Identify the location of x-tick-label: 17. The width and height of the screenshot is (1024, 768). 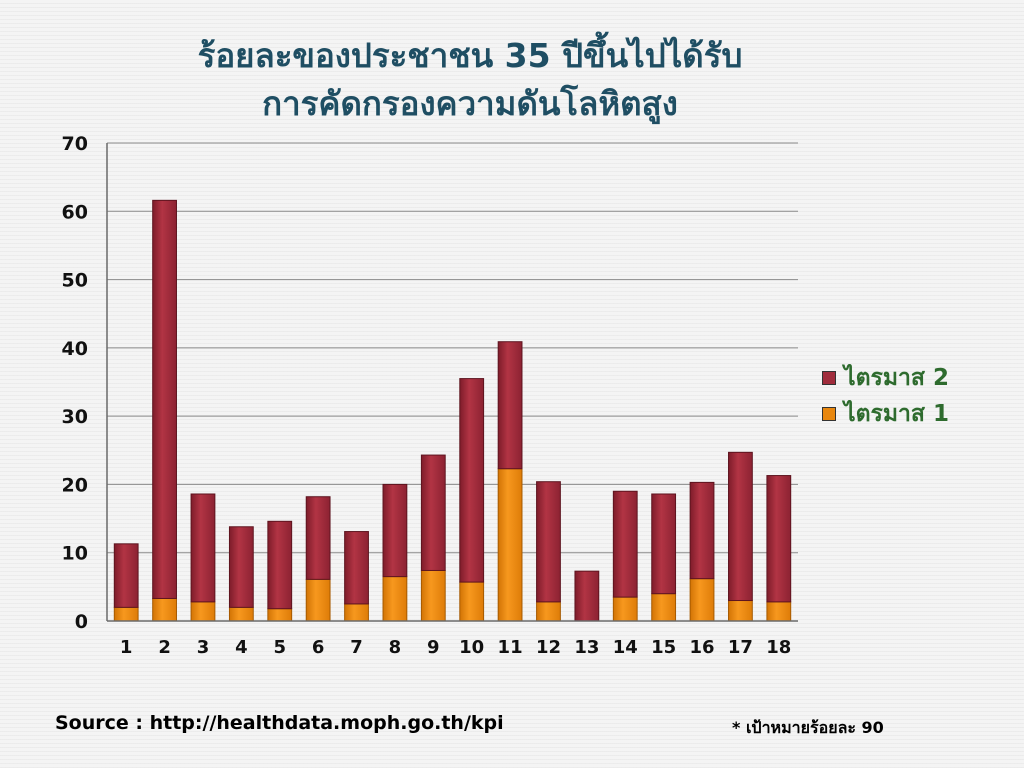
(740, 647).